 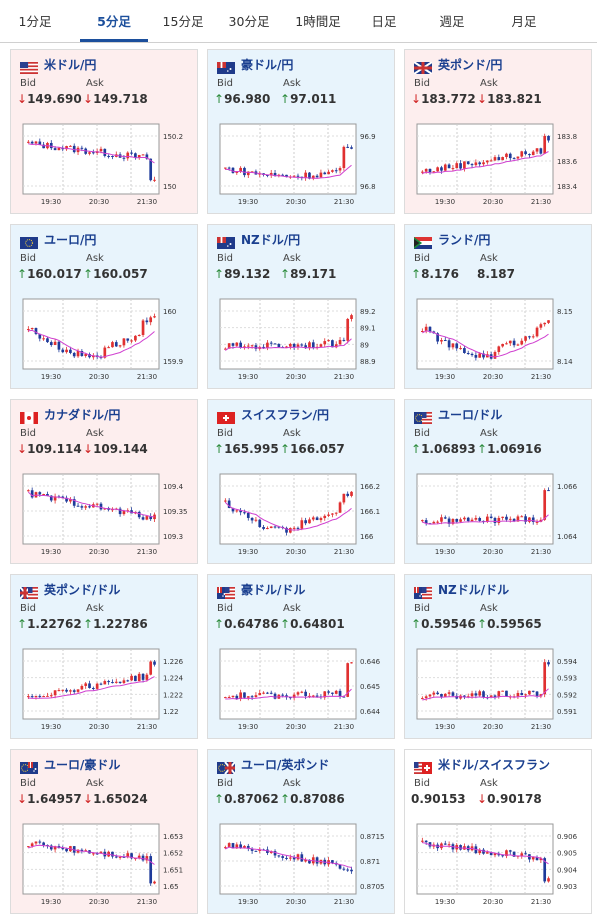 What do you see at coordinates (95, 608) in the screenshot?
I see `ask-label: Ask` at bounding box center [95, 608].